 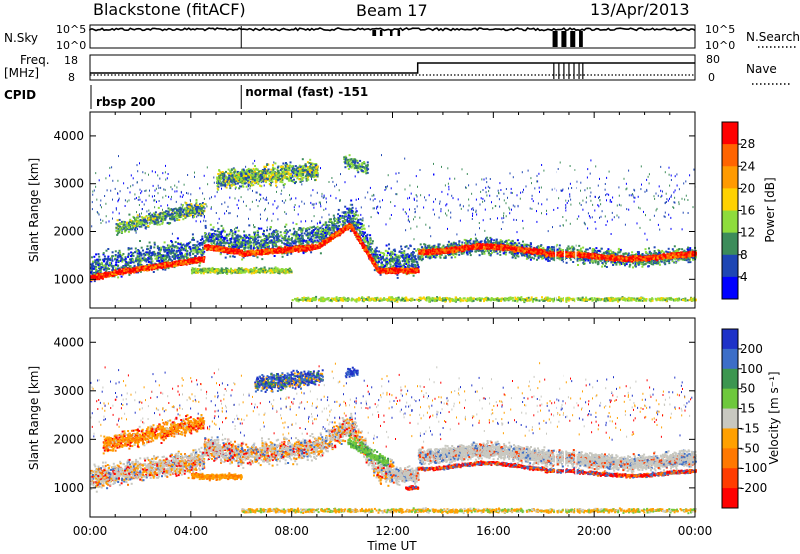 What do you see at coordinates (125, 102) in the screenshot?
I see `cpid-rbsp-text: rbsp 200` at bounding box center [125, 102].